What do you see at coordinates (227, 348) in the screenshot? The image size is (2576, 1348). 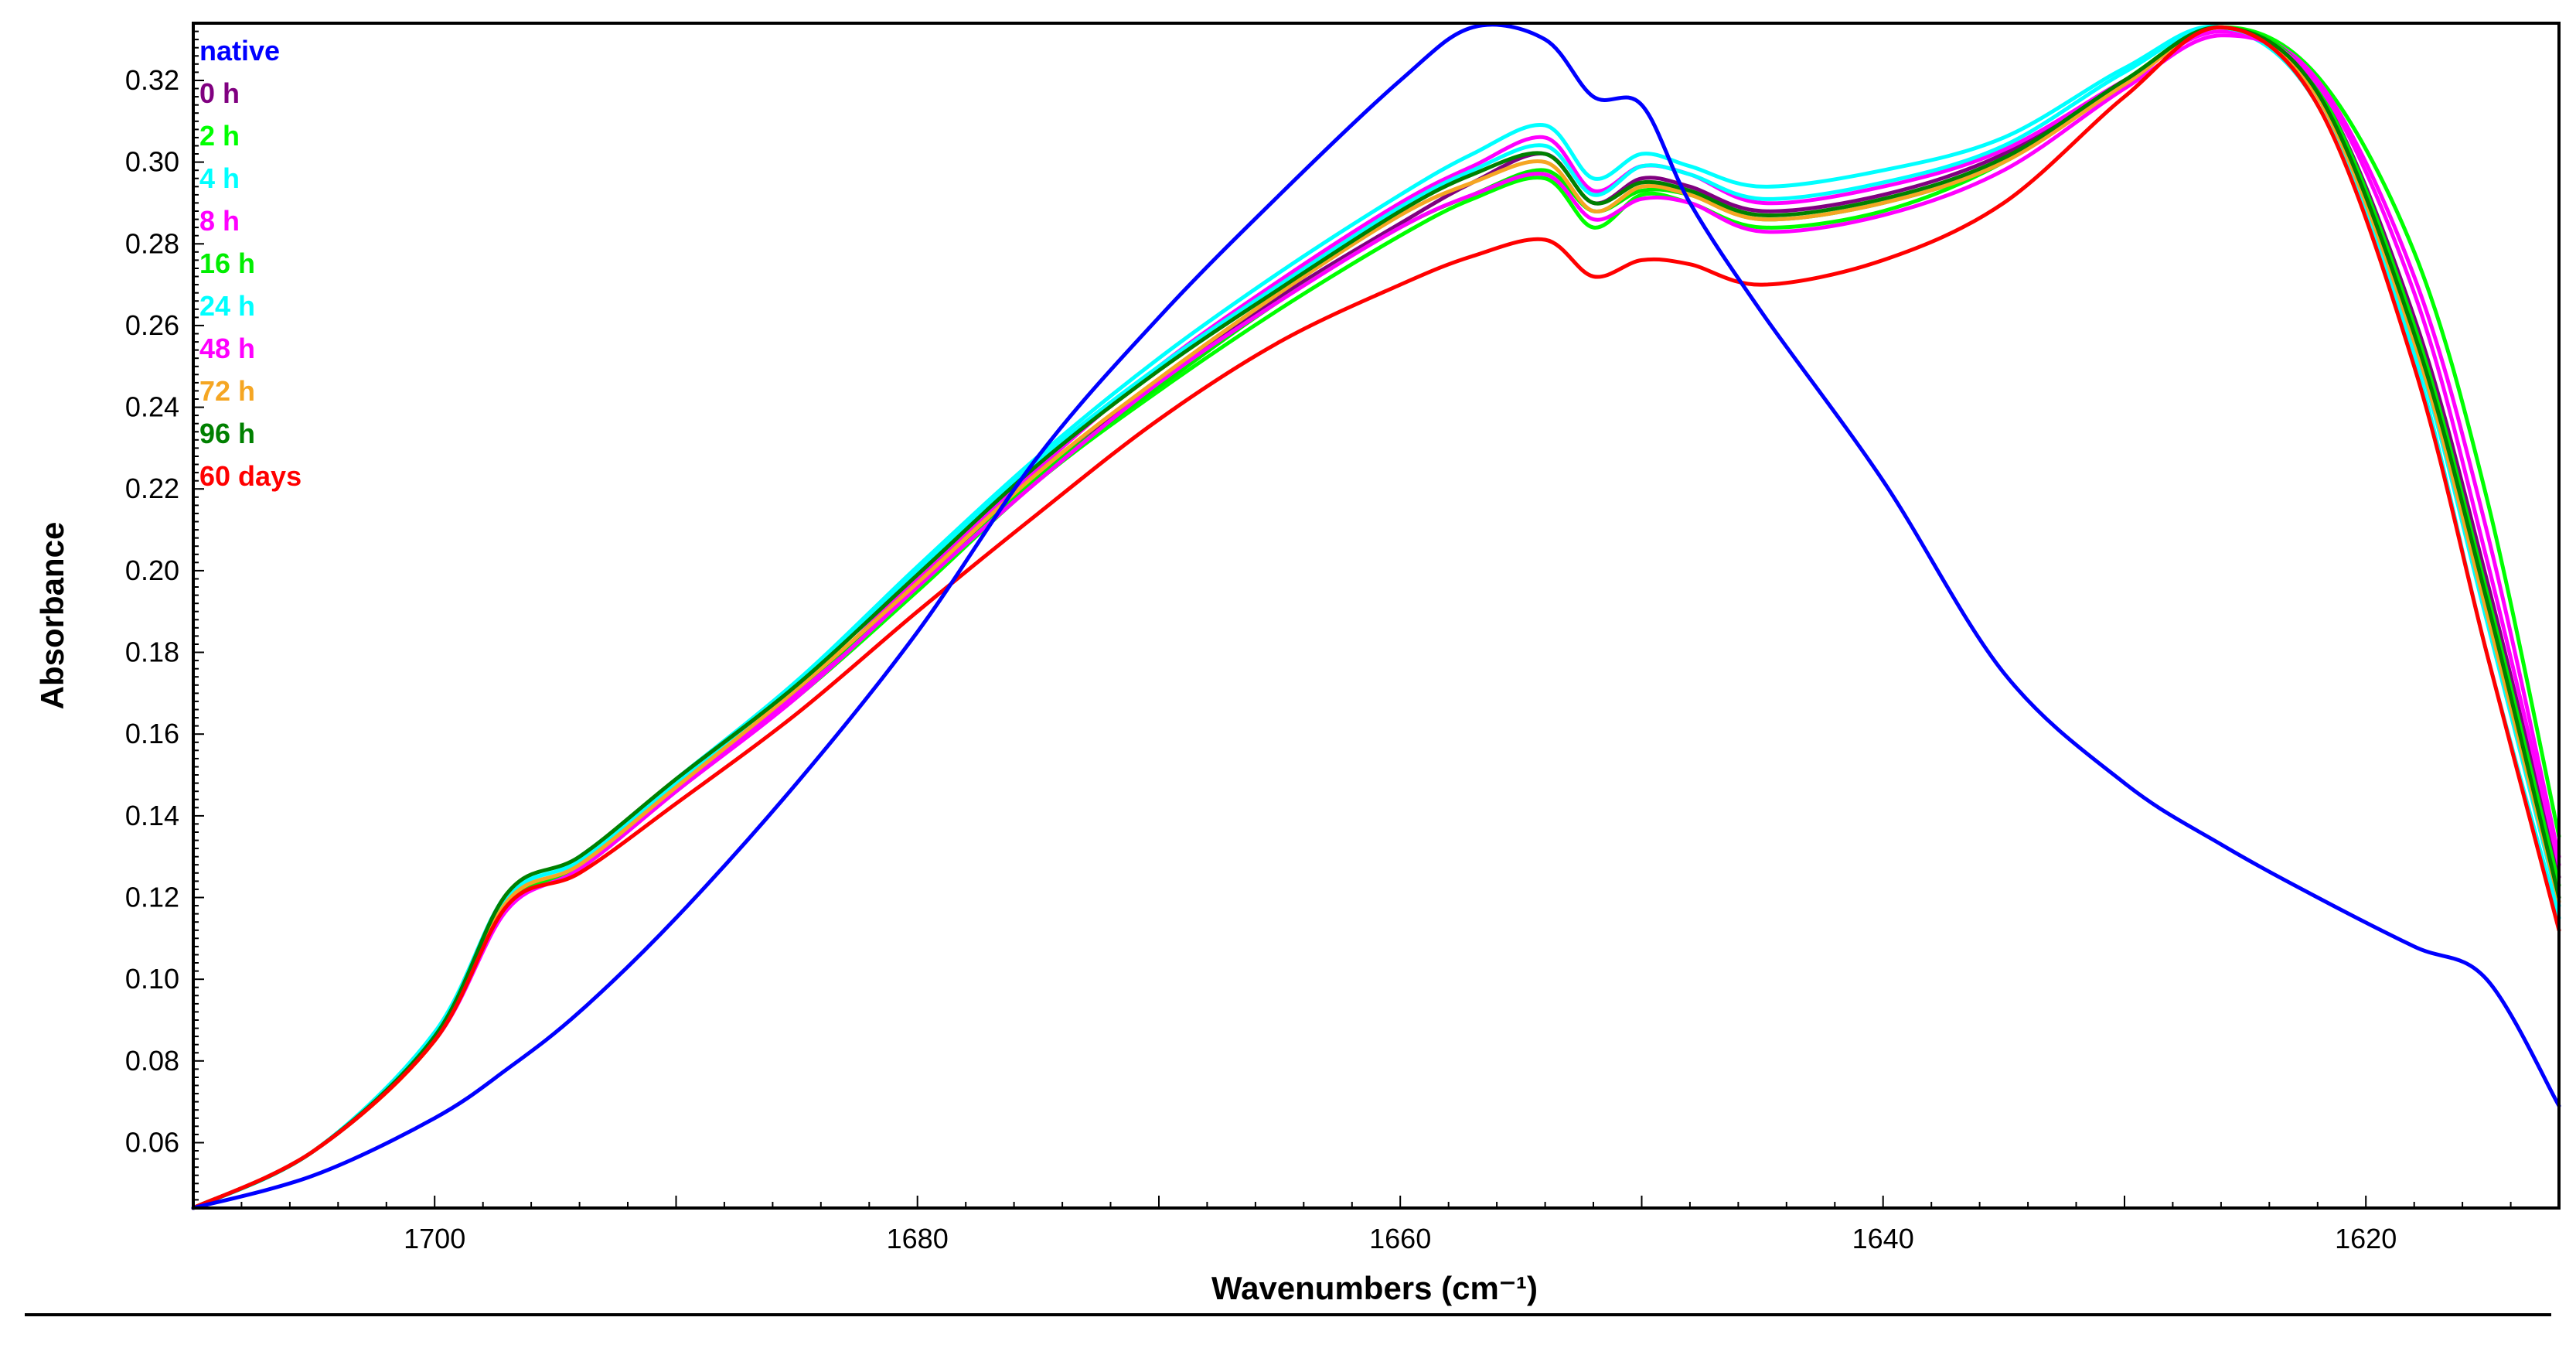 I see `legend-item-48-h: 48 h` at bounding box center [227, 348].